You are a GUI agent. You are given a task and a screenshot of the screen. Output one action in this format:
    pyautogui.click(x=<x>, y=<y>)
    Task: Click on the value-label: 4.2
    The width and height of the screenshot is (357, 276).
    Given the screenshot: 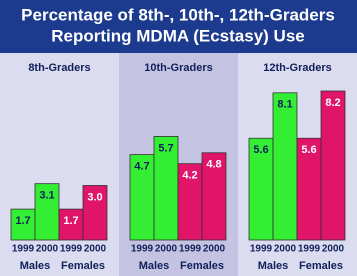 What is the action you would take?
    pyautogui.click(x=189, y=176)
    